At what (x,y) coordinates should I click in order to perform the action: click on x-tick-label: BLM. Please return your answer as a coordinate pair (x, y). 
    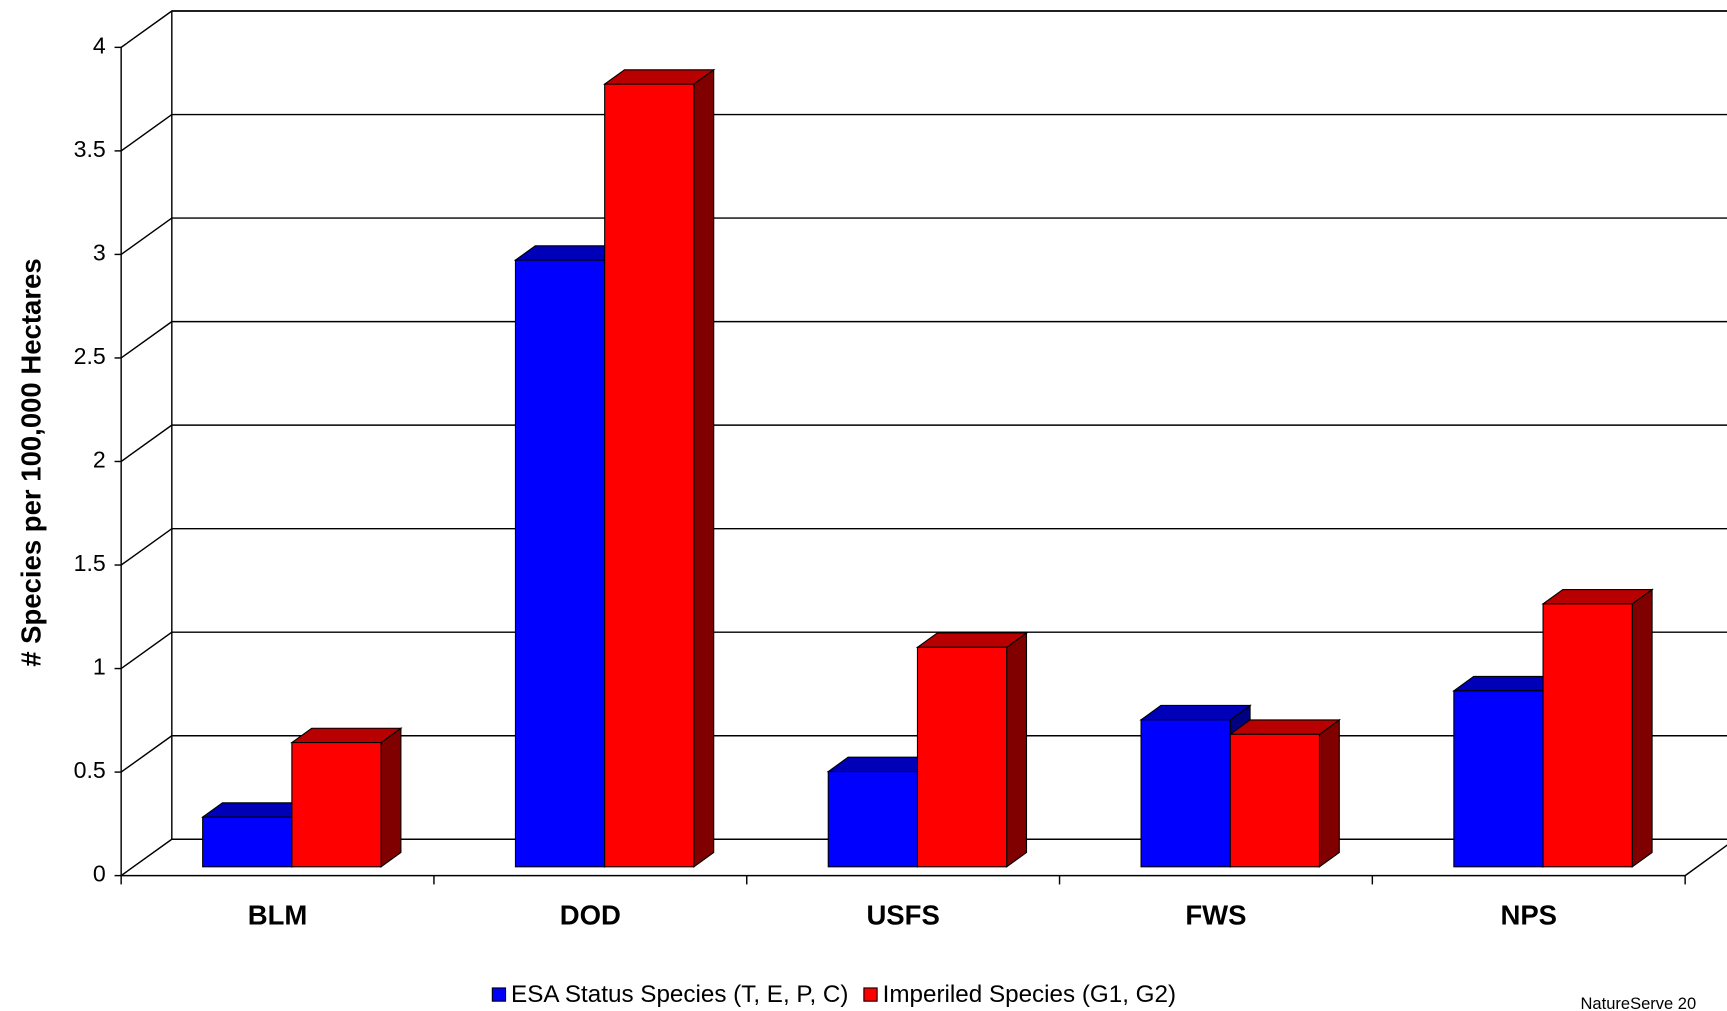
    Looking at the image, I should click on (278, 915).